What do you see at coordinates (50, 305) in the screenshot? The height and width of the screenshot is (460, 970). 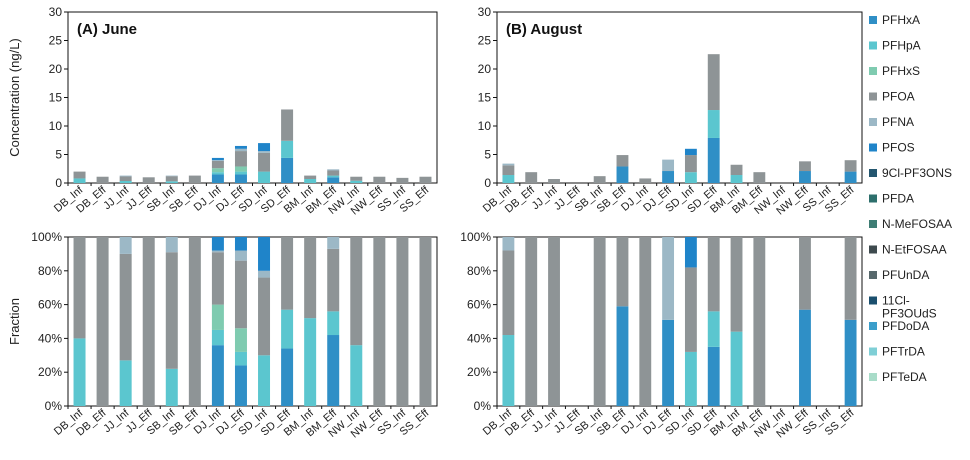 I see `june-fraction-ytick-label: 60%` at bounding box center [50, 305].